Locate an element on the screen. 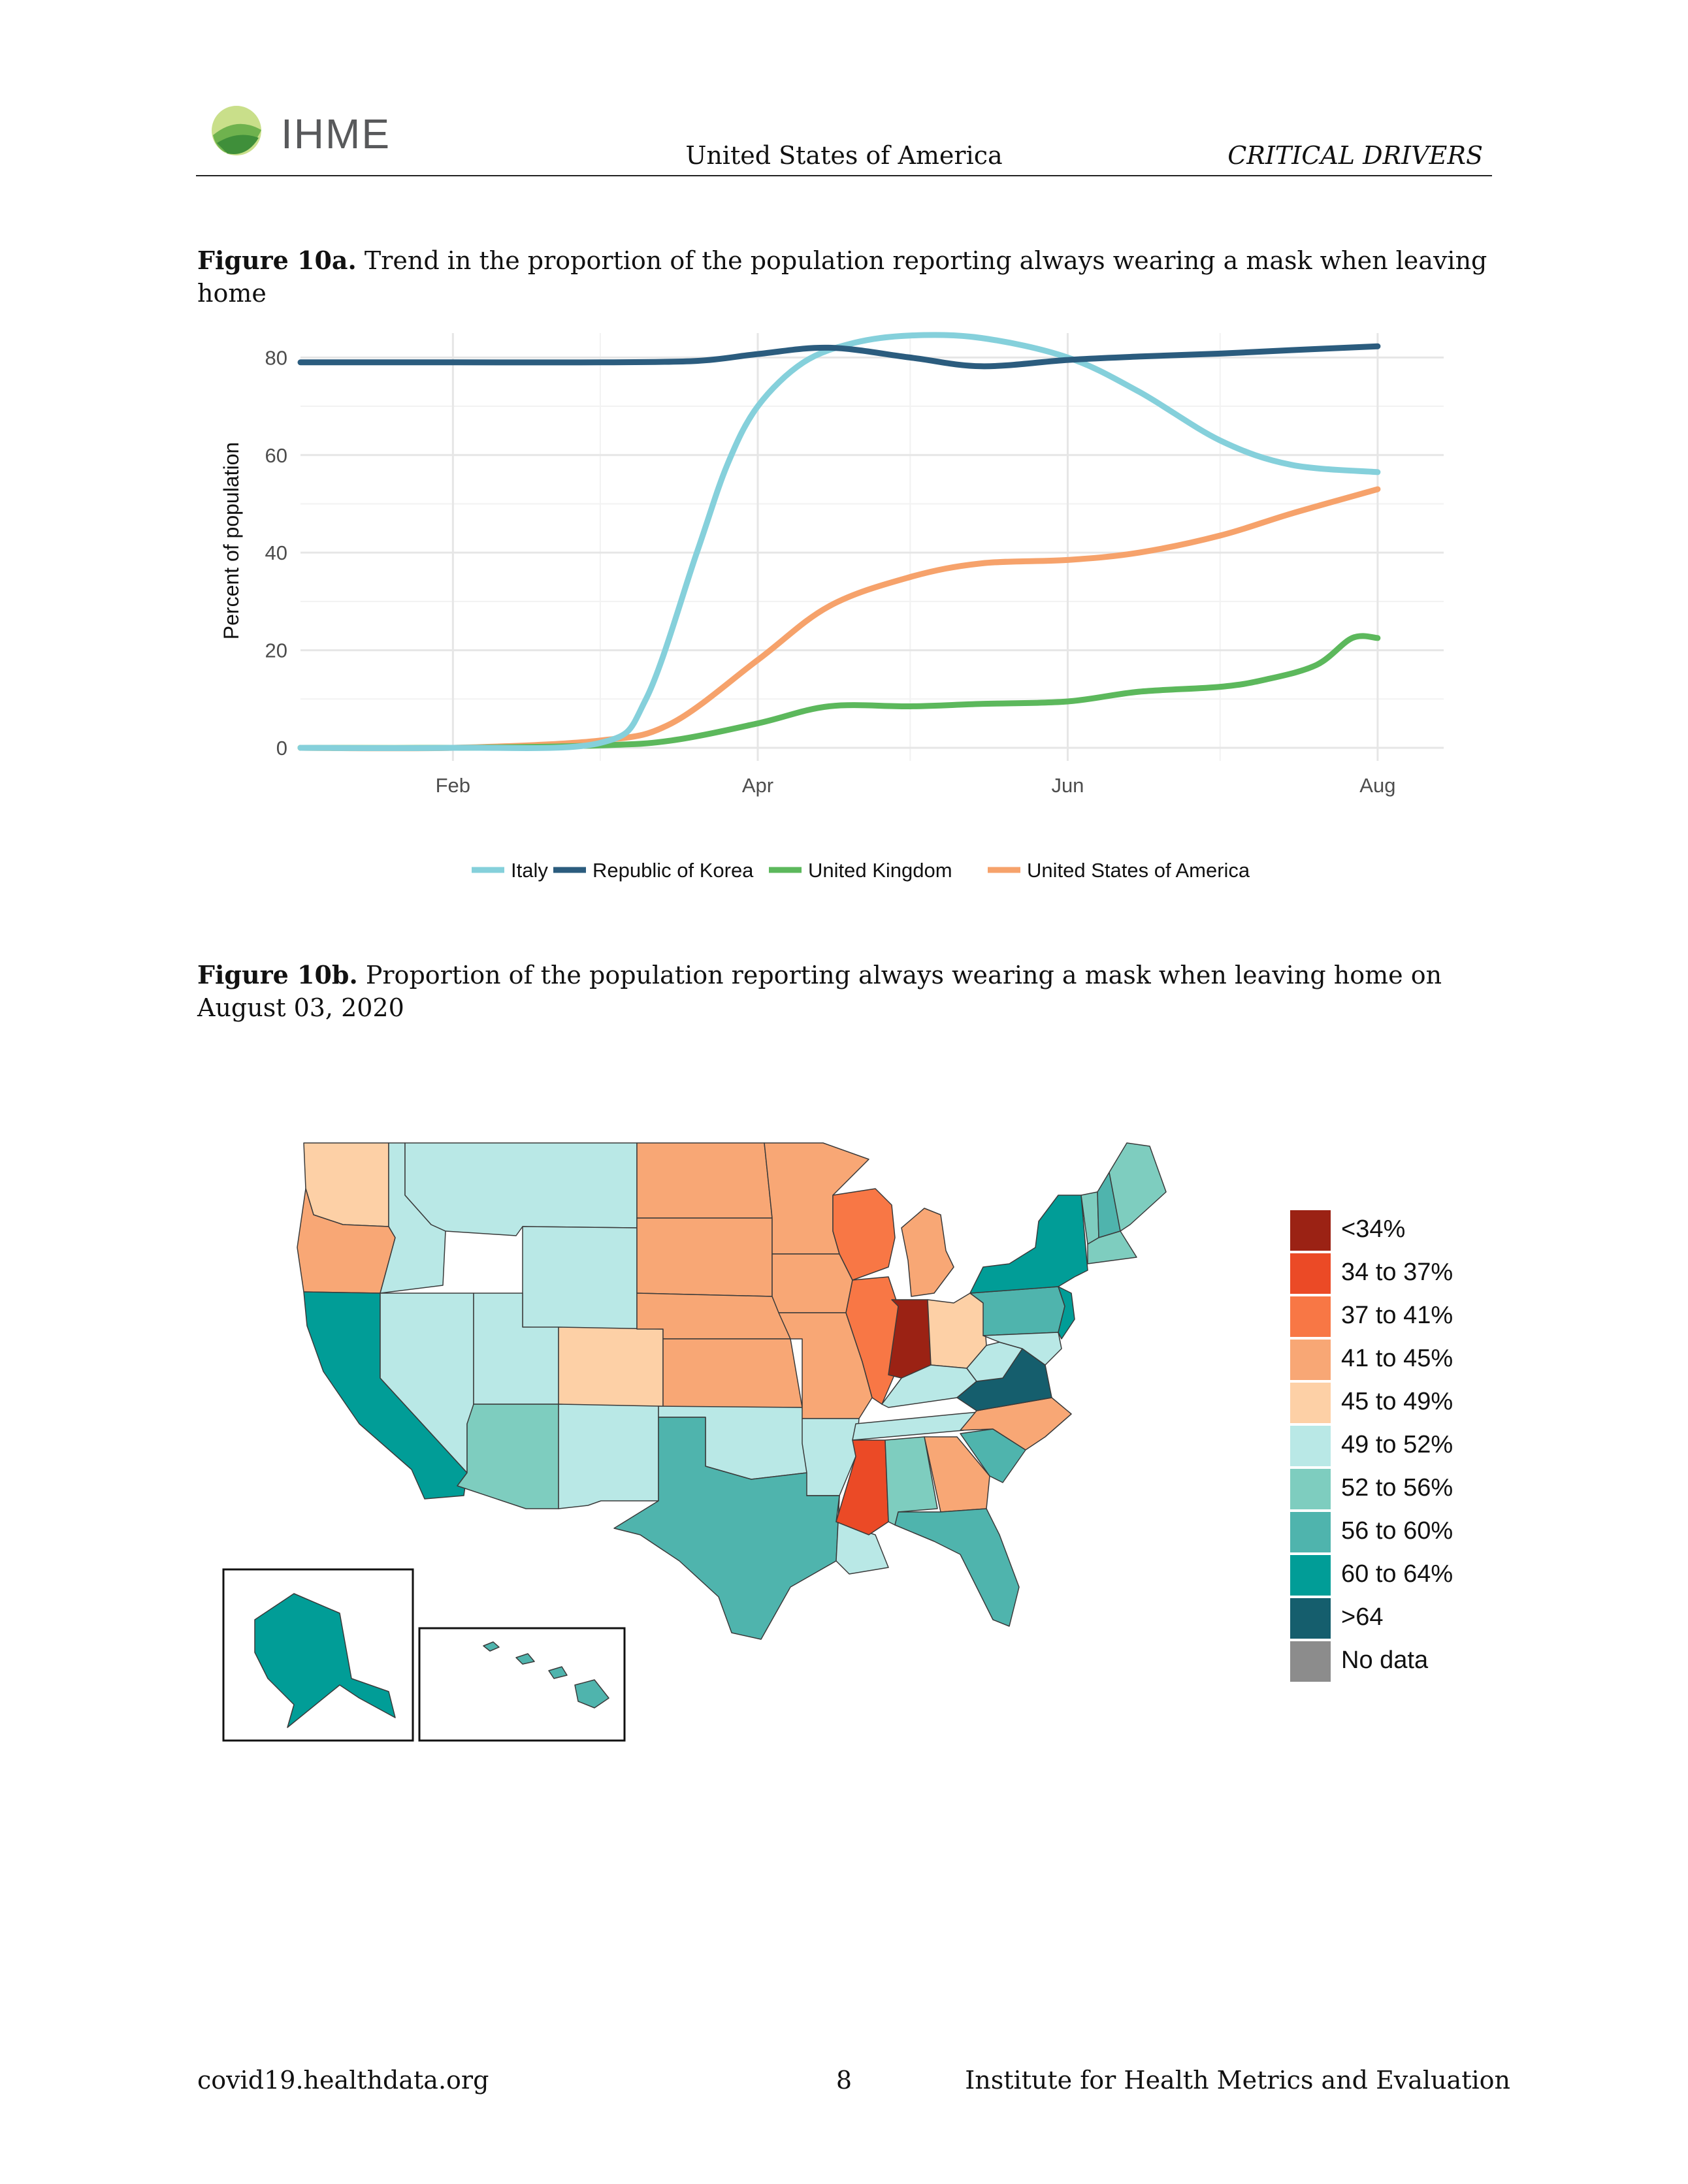 The image size is (1688, 2184). state-south-dakota is located at coordinates (704, 1257).